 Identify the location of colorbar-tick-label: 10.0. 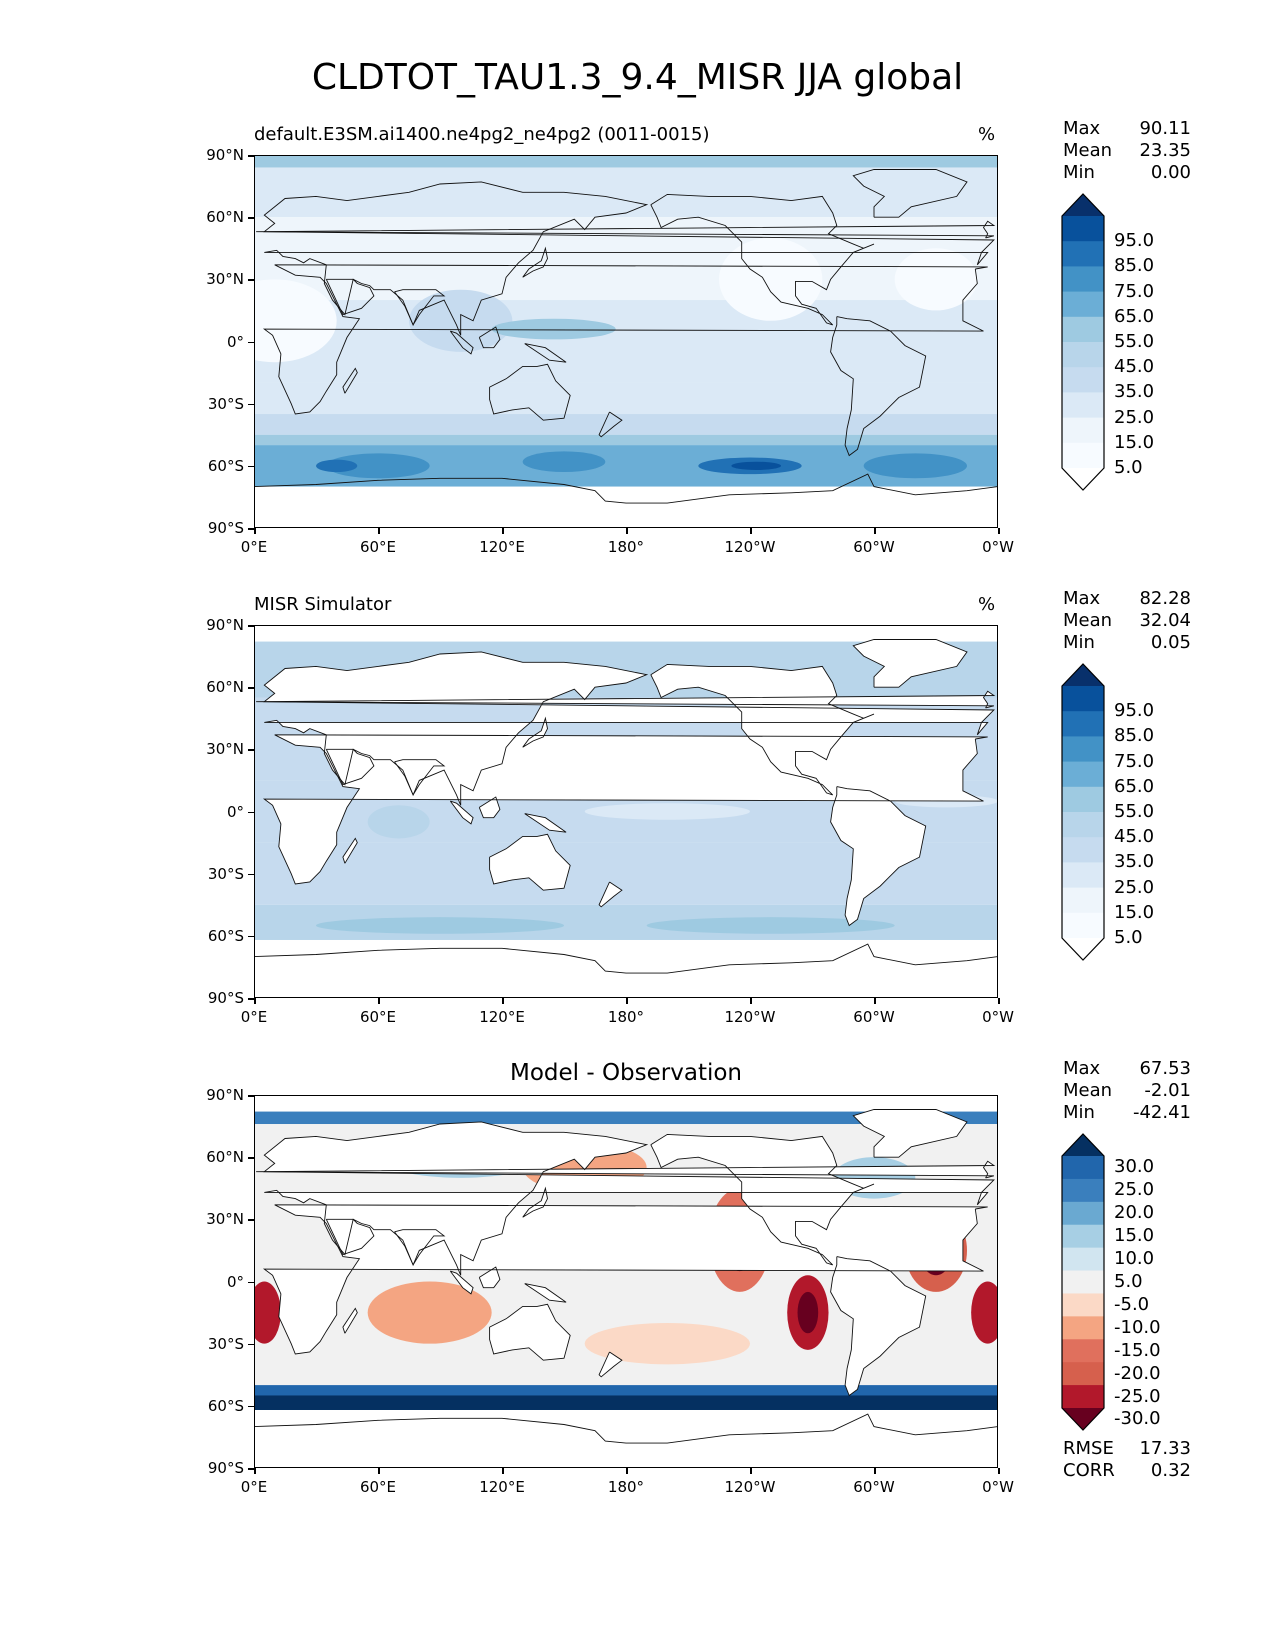
(1134, 1259).